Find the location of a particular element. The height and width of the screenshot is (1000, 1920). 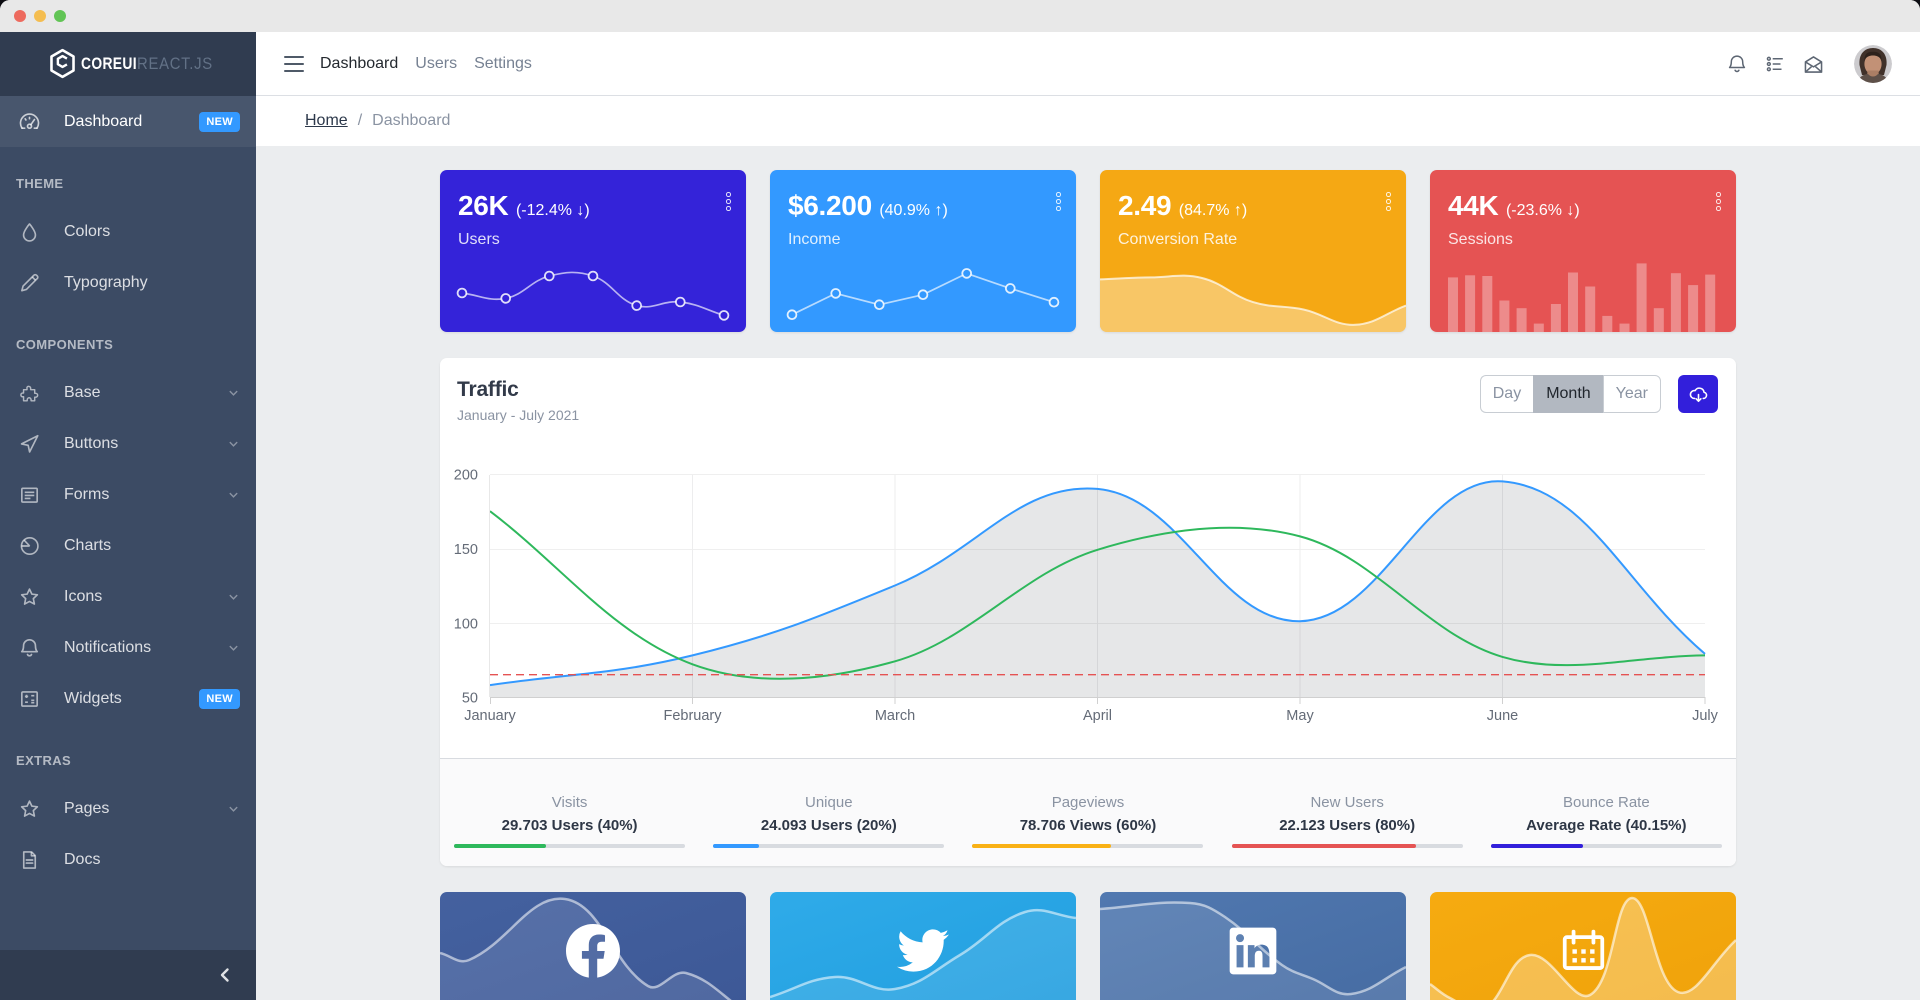

svg-text: 50 is located at coordinates (470, 699).